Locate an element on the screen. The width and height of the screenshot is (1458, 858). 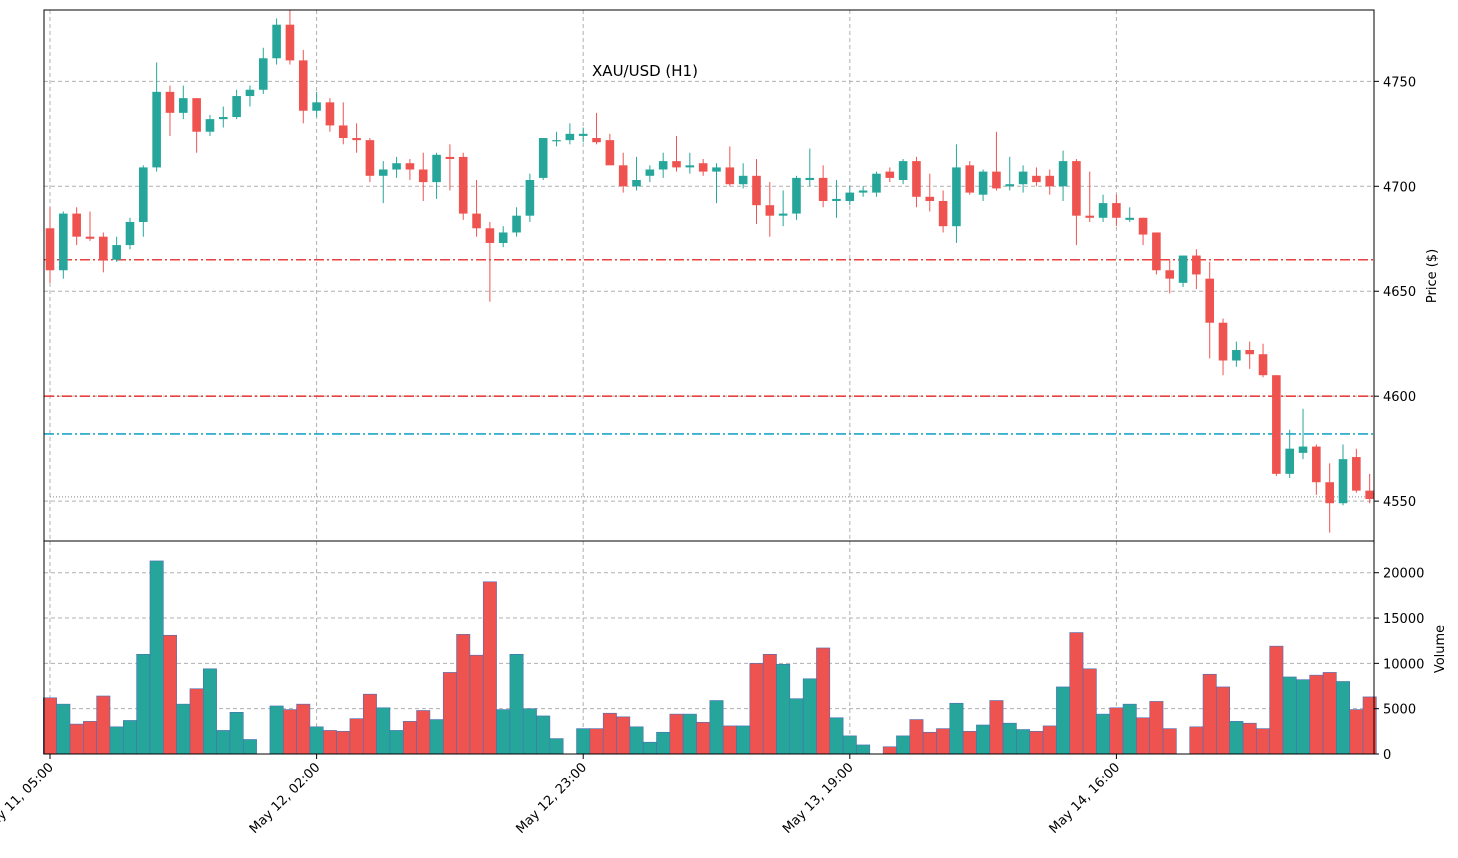
volume-tick-label: 0 is located at coordinates (1387, 755).